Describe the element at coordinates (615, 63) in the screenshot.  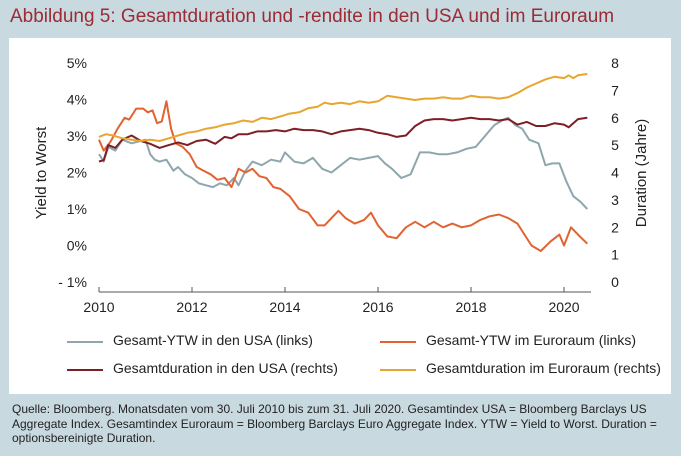
I see `y2-tick-label: 8` at that location.